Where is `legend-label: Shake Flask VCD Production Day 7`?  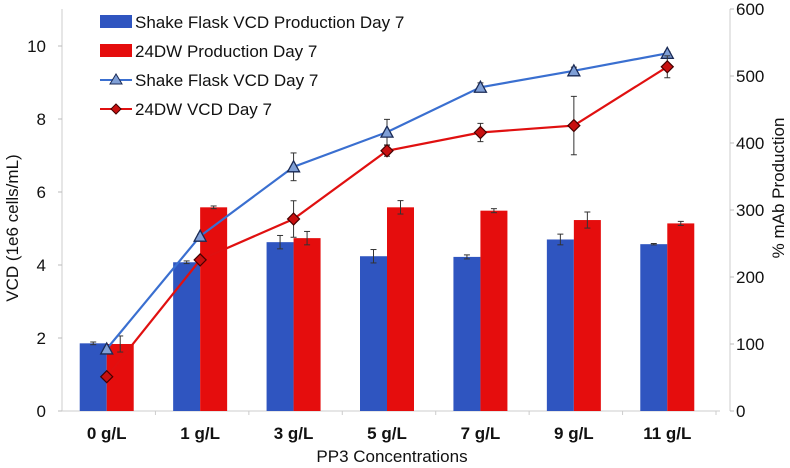
legend-label: Shake Flask VCD Production Day 7 is located at coordinates (269, 22).